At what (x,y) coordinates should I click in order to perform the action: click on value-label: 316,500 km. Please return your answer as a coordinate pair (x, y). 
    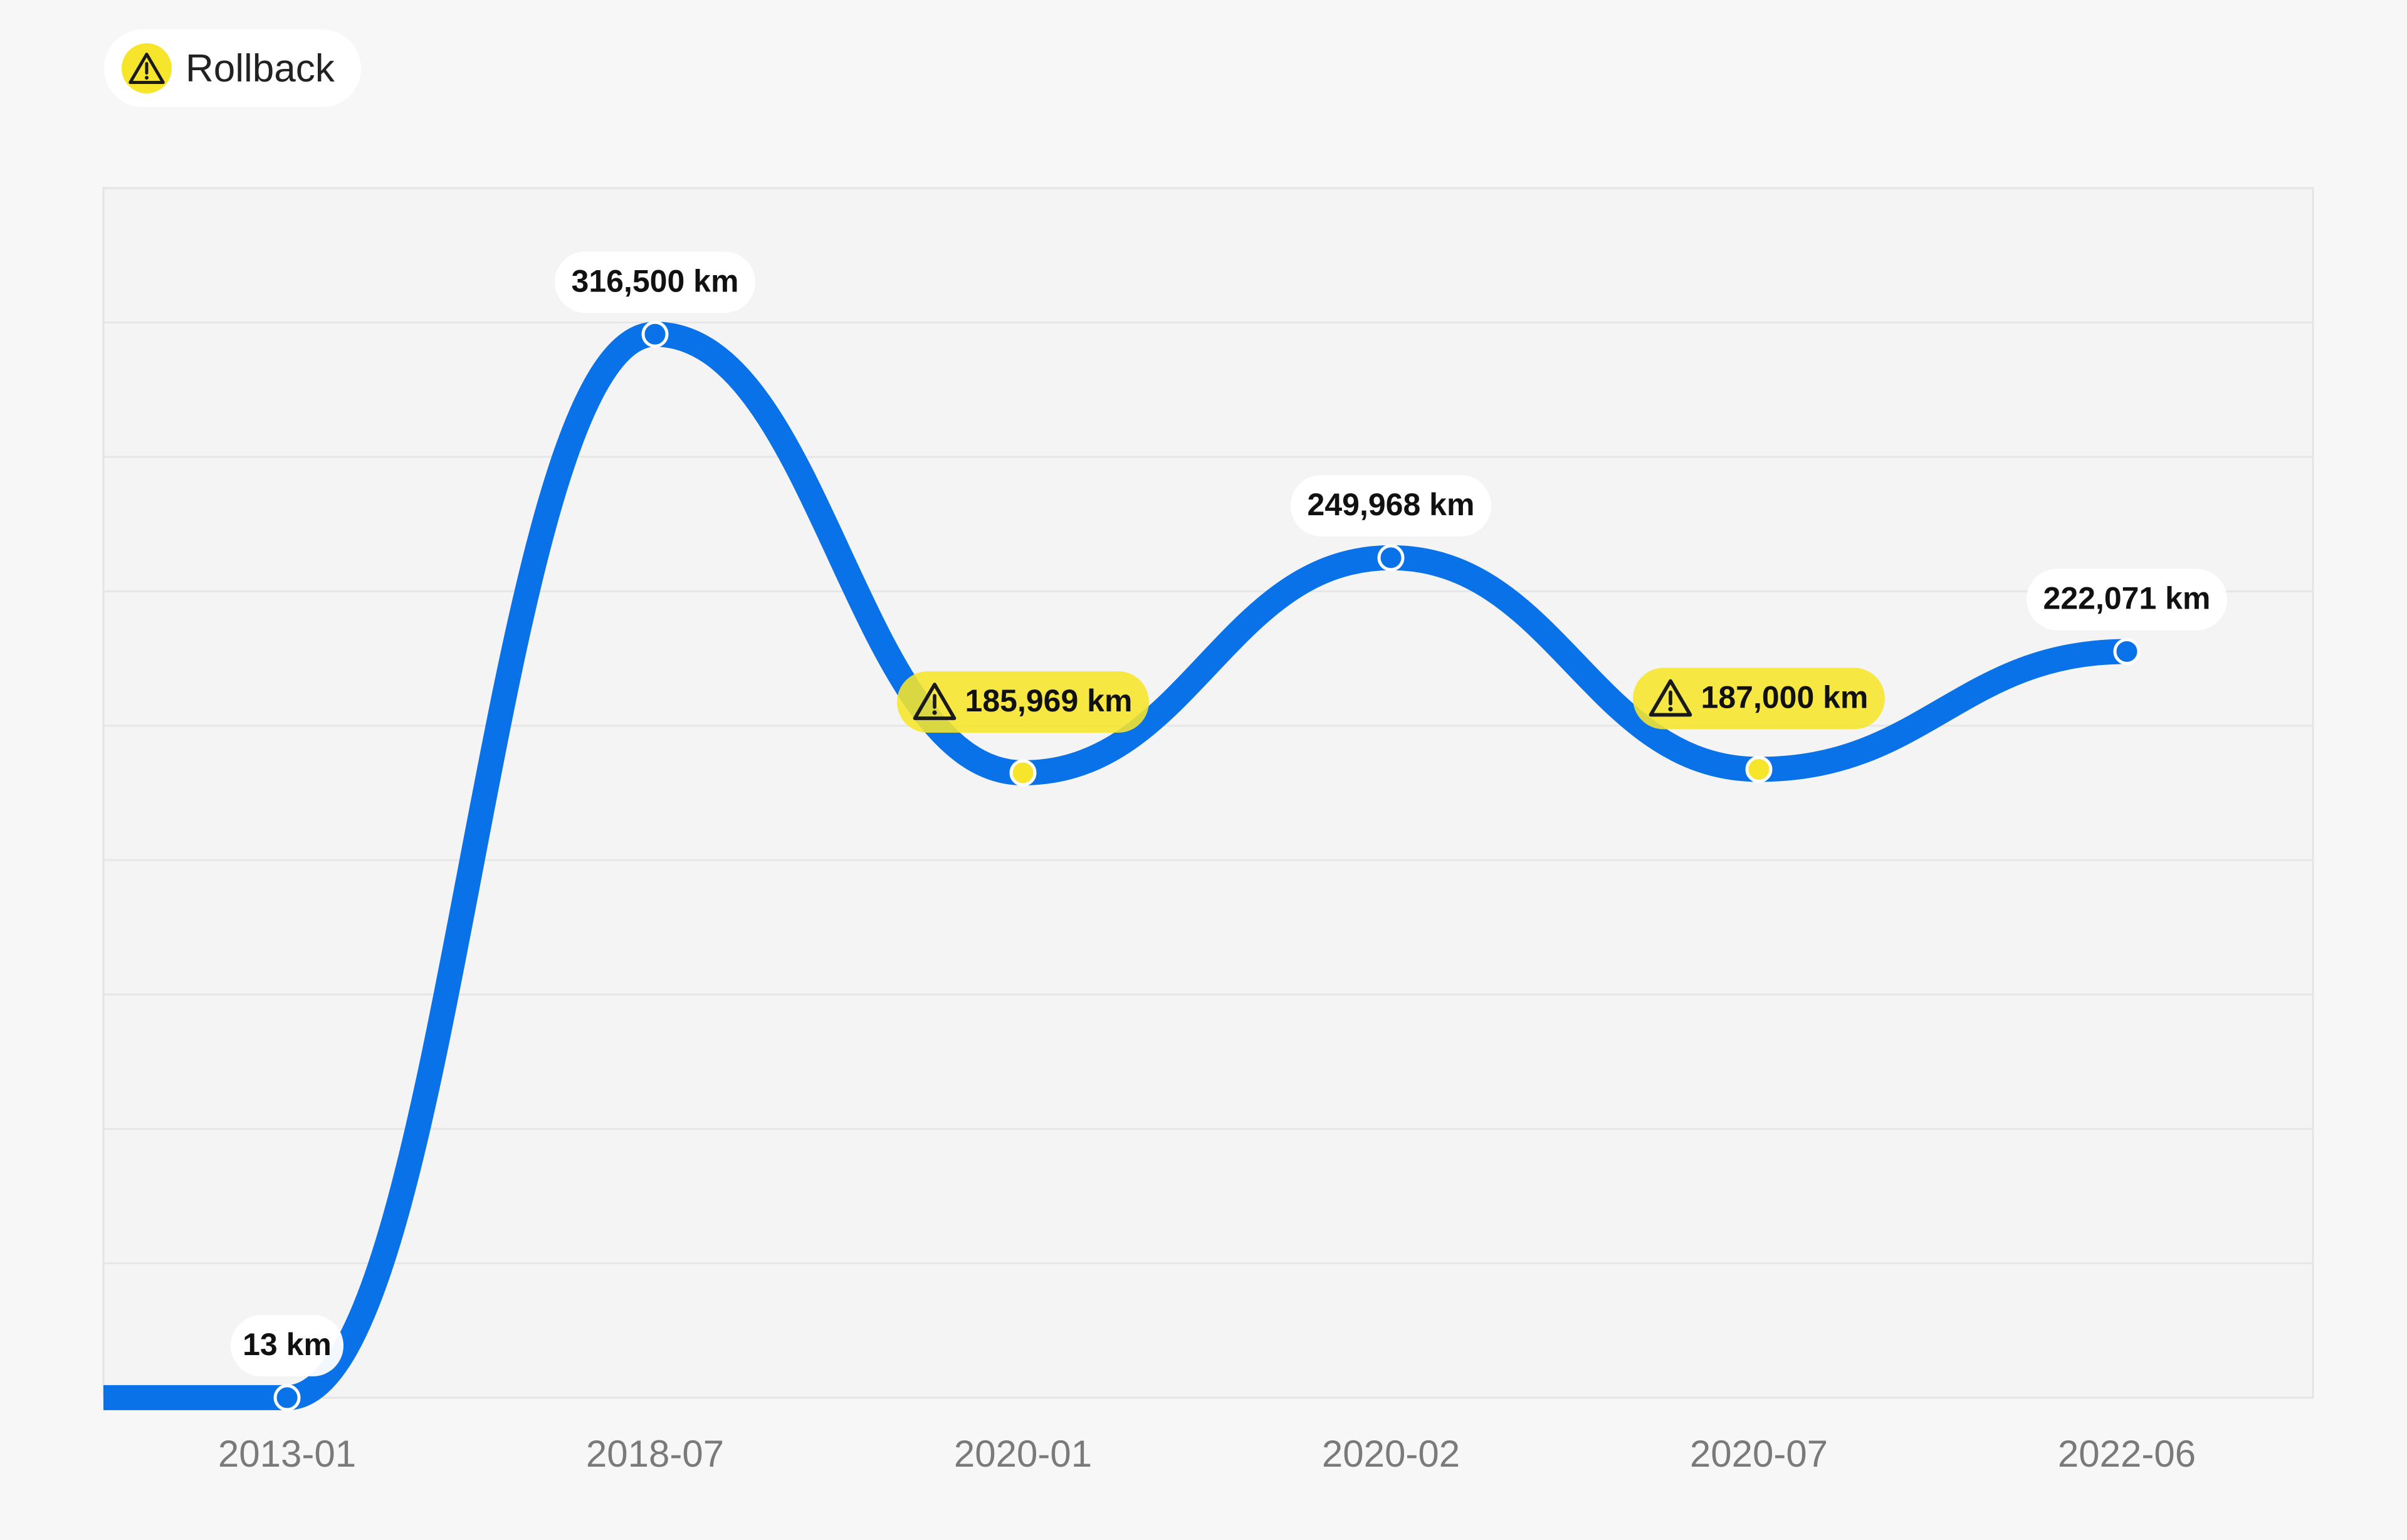
    Looking at the image, I should click on (655, 280).